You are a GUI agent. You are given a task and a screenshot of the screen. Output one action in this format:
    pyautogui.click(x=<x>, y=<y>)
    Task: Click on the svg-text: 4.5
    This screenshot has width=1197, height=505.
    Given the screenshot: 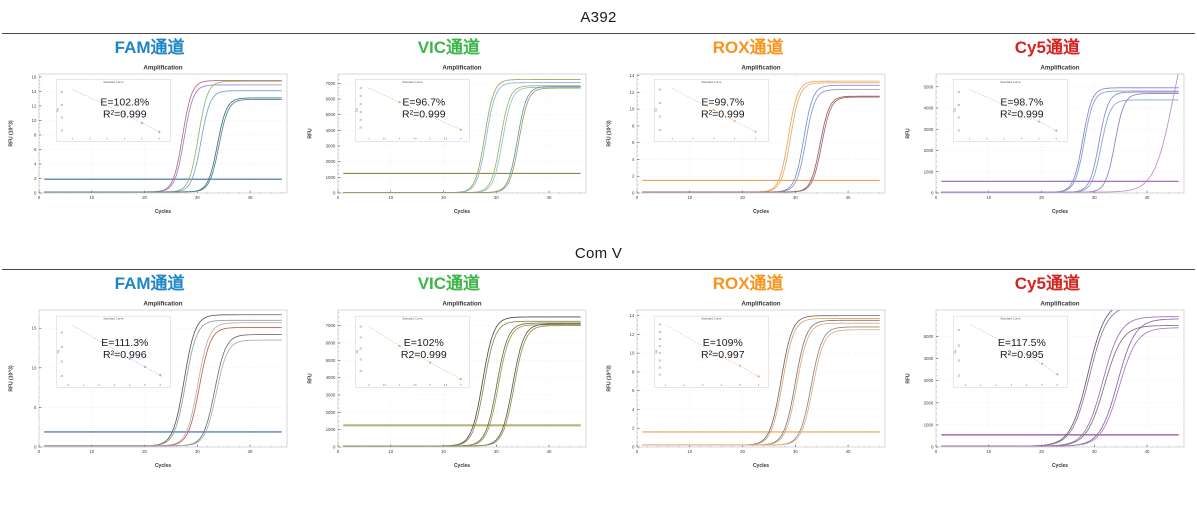 What is the action you would take?
    pyautogui.click(x=415, y=385)
    